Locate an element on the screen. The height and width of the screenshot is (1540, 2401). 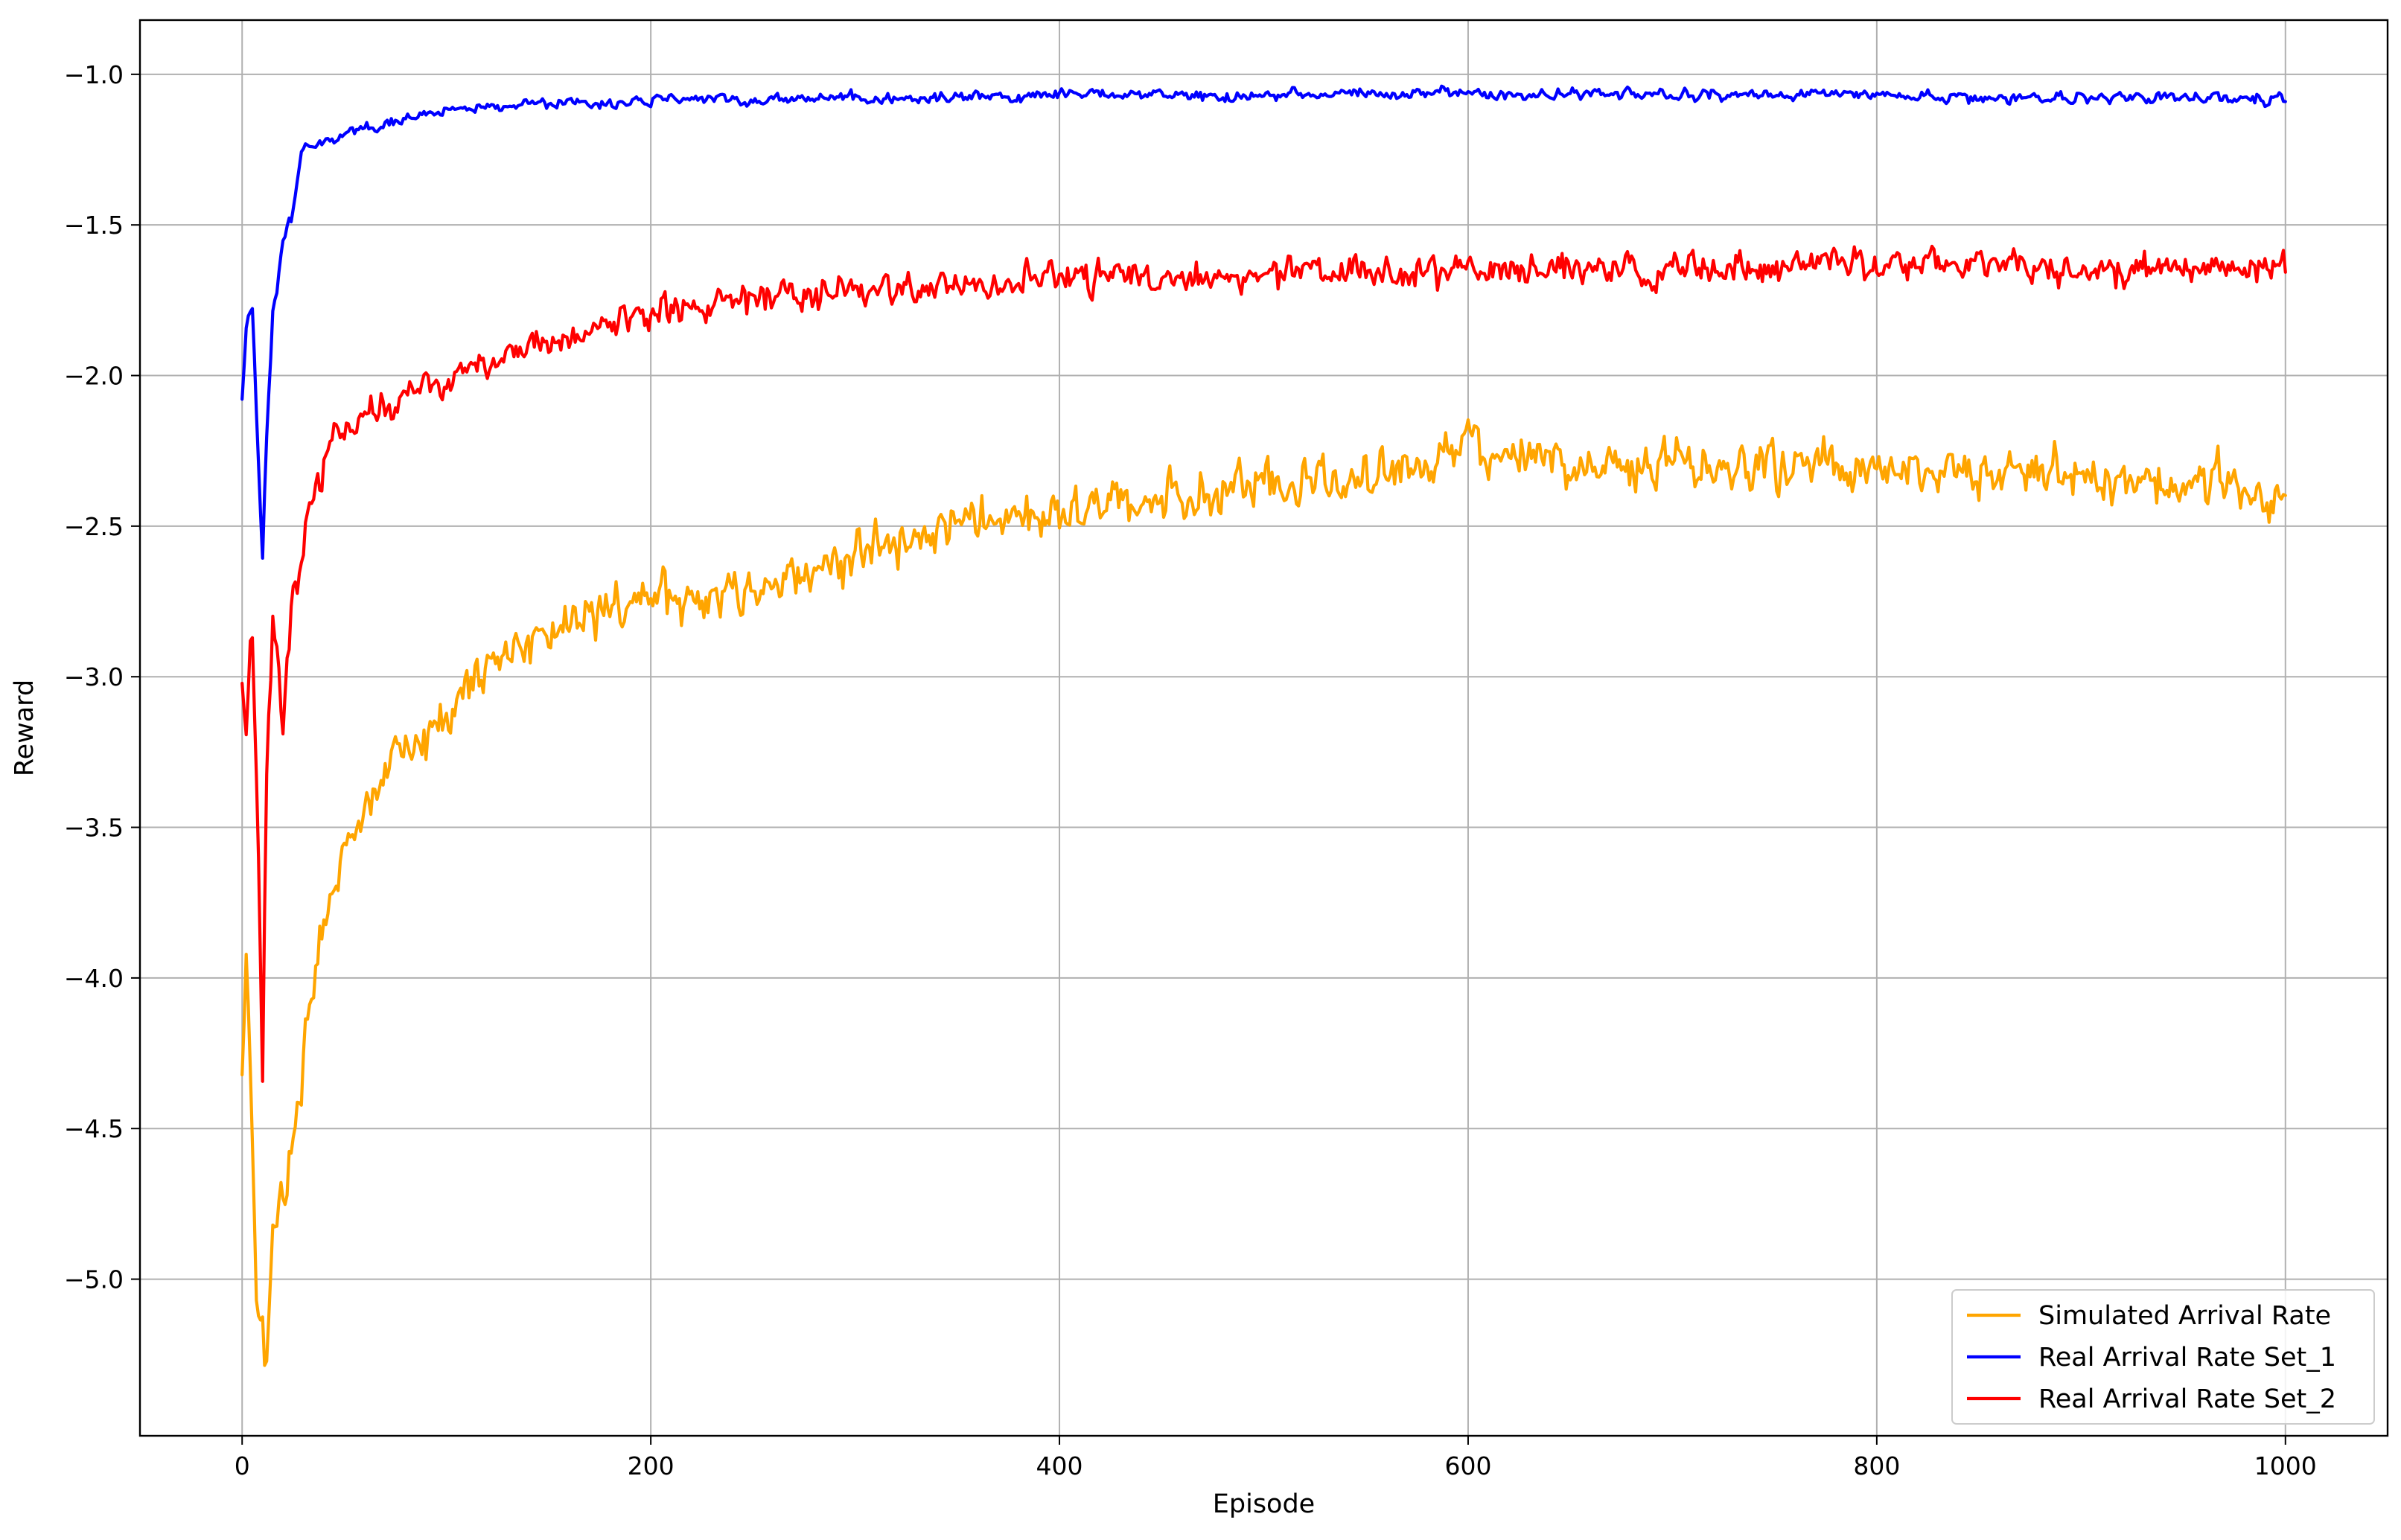
y-tick-label: −1.0 is located at coordinates (94, 75).